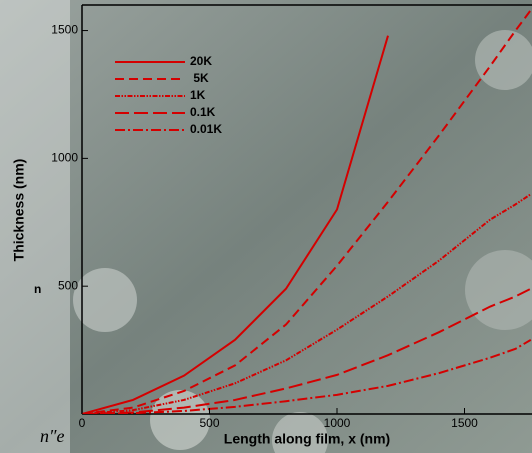  I want to click on y-axis-label: Thickness (nm), so click(19, 210).